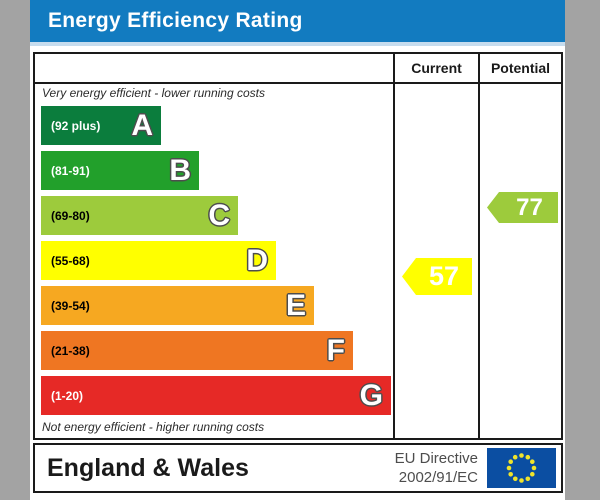 The width and height of the screenshot is (600, 500). Describe the element at coordinates (70, 260) in the screenshot. I see `band-range-label: (55-68)` at that location.